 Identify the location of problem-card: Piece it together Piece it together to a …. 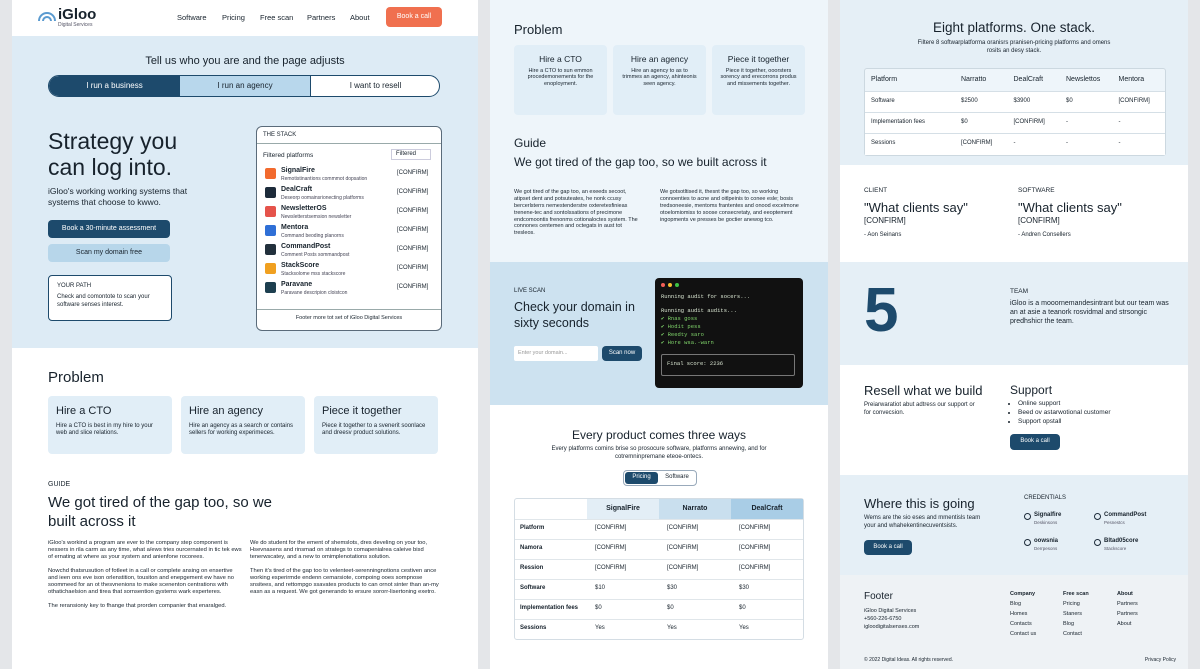
(376, 425).